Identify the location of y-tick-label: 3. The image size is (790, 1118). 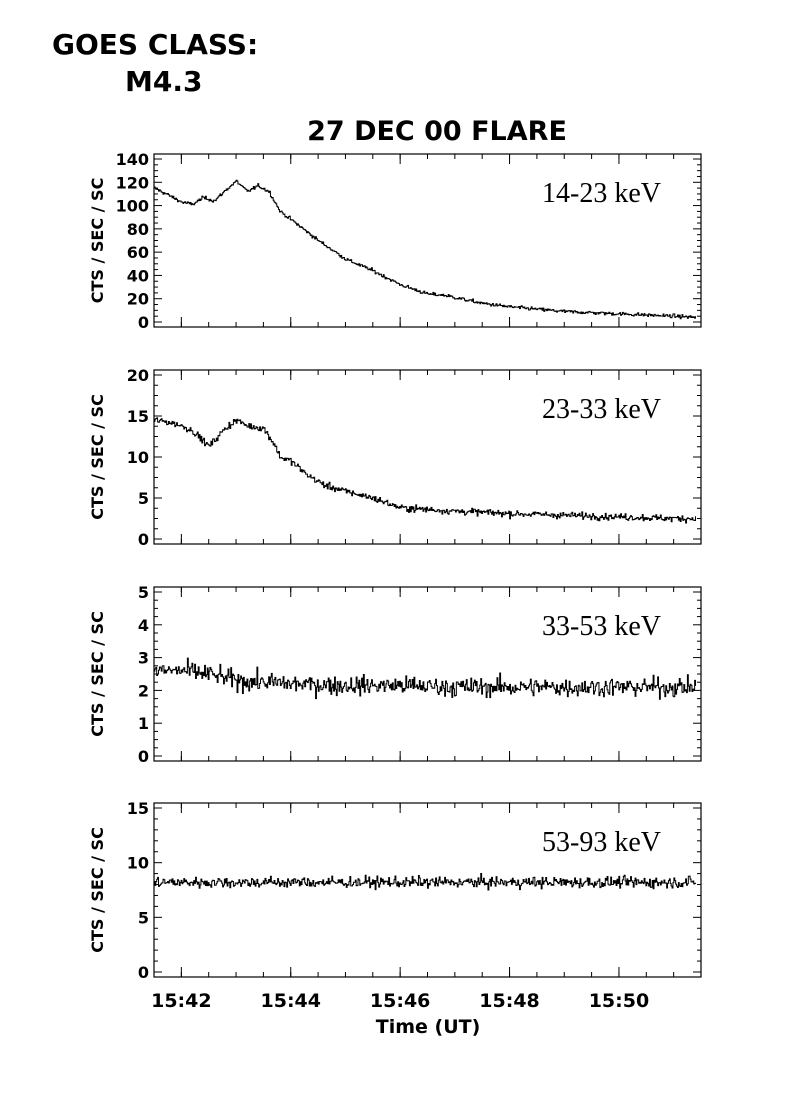
(143, 658).